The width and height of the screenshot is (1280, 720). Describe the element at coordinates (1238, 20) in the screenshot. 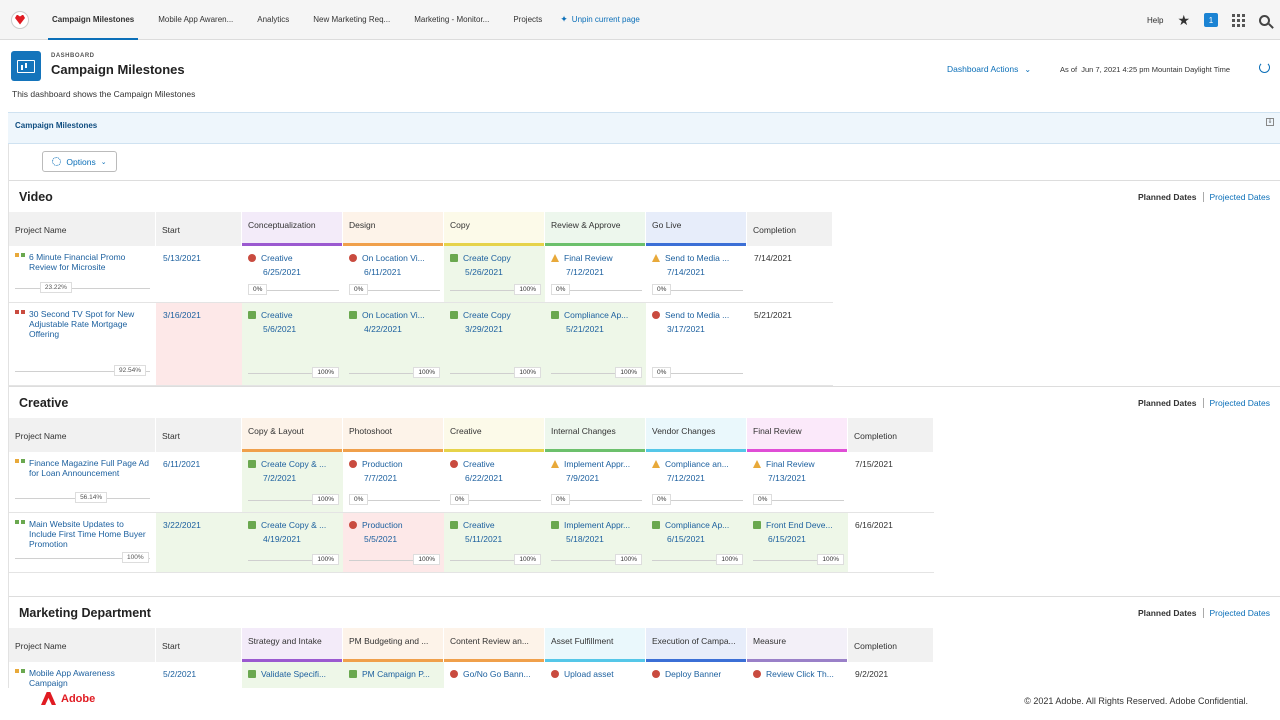

I see `apps-grid-icon` at that location.